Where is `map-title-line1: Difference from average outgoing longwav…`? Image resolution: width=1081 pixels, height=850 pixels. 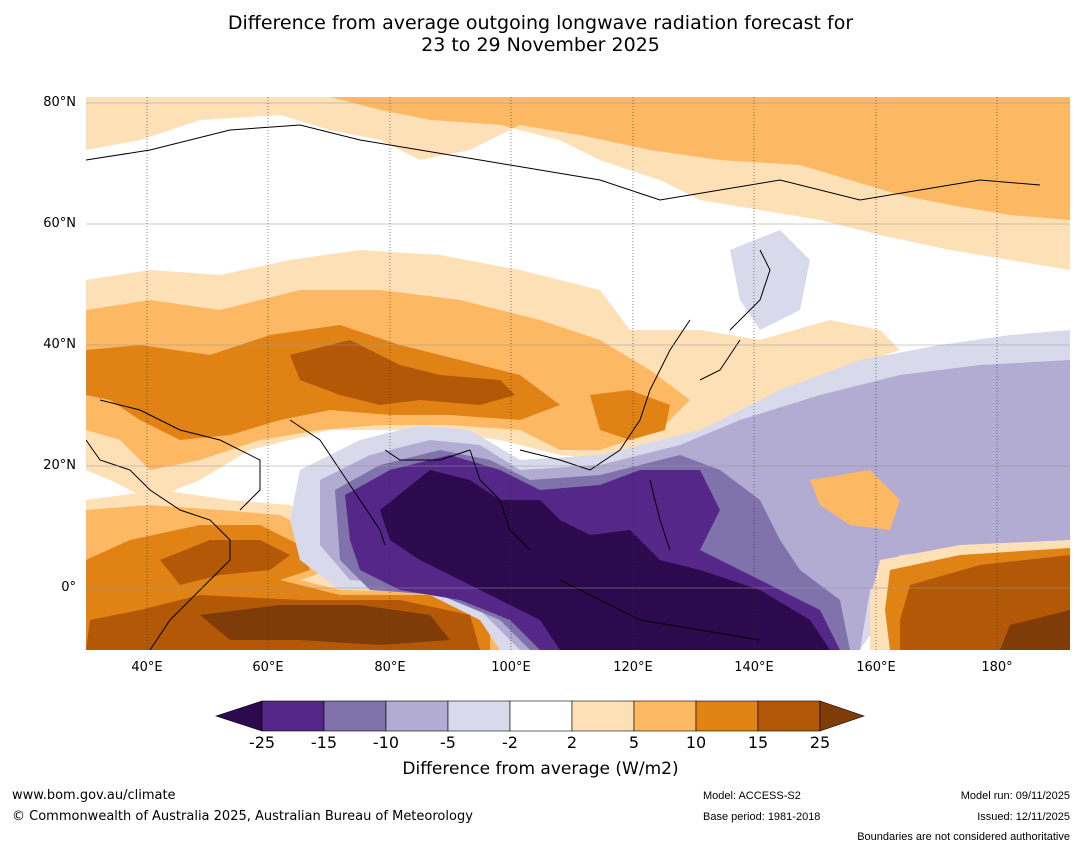
map-title-line1: Difference from average outgoing longwav… is located at coordinates (540, 23).